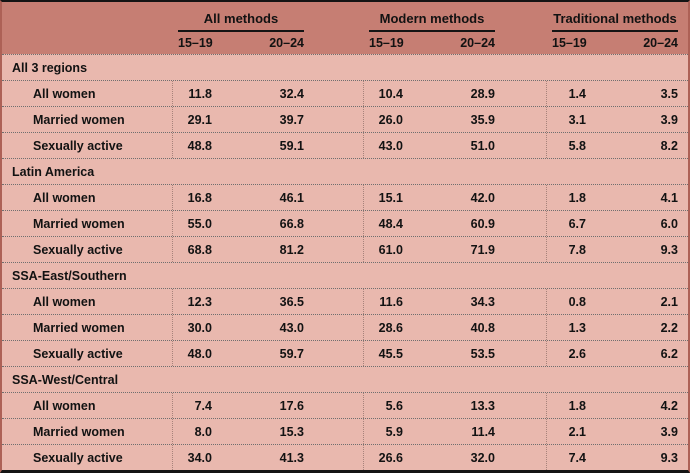 The height and width of the screenshot is (473, 690). Describe the element at coordinates (669, 457) in the screenshot. I see `value-cell: 9.3` at that location.